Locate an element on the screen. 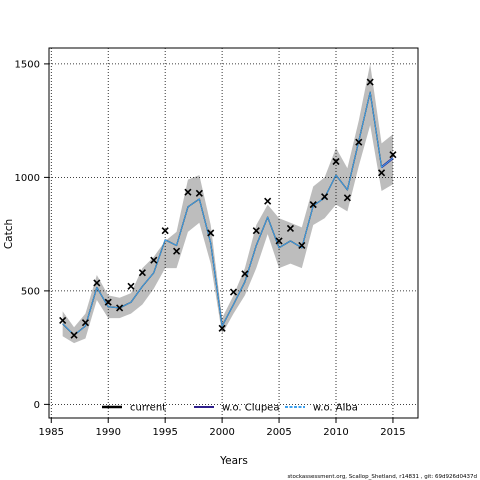 Image resolution: width=480 pixels, height=480 pixels. x-tick-label: 1990 is located at coordinates (107, 432).